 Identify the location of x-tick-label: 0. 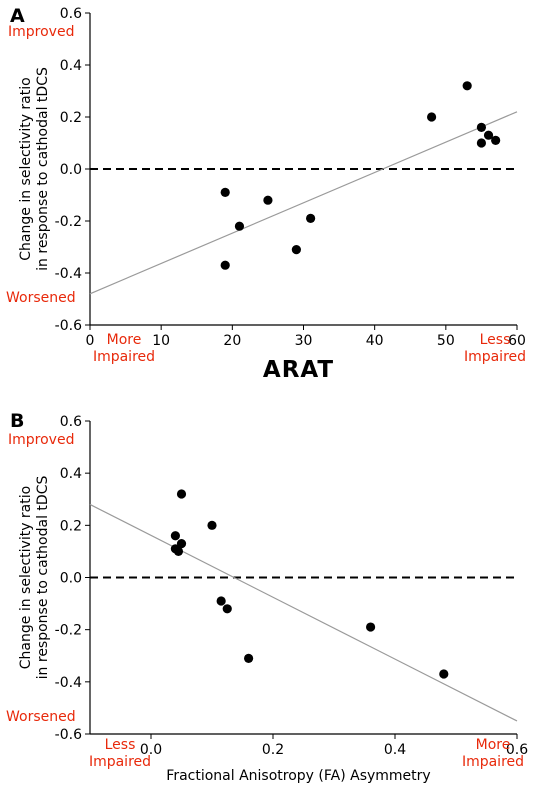
(90, 341).